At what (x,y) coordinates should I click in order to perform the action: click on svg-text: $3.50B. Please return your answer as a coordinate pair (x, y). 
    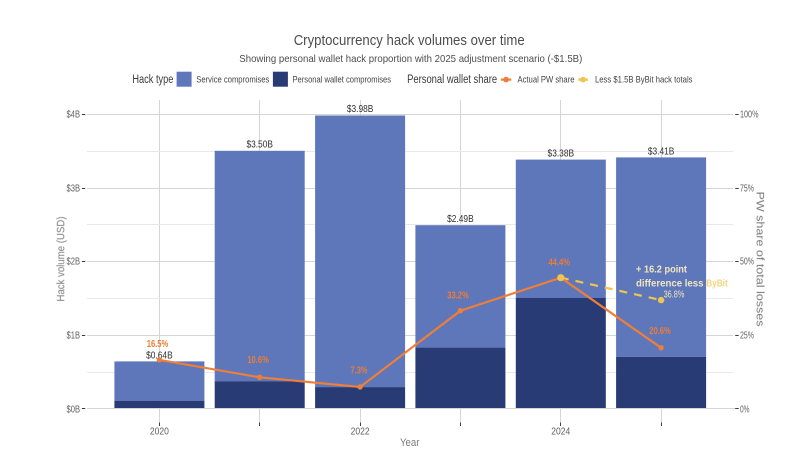
    Looking at the image, I should click on (259, 145).